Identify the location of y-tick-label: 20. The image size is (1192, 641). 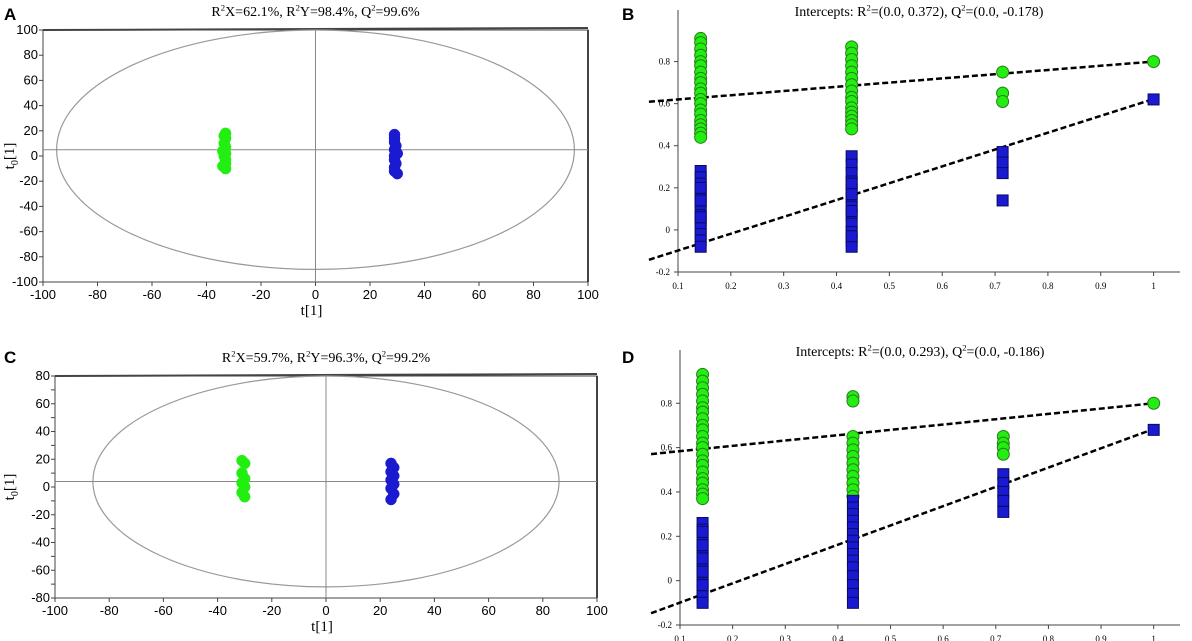
(31, 130).